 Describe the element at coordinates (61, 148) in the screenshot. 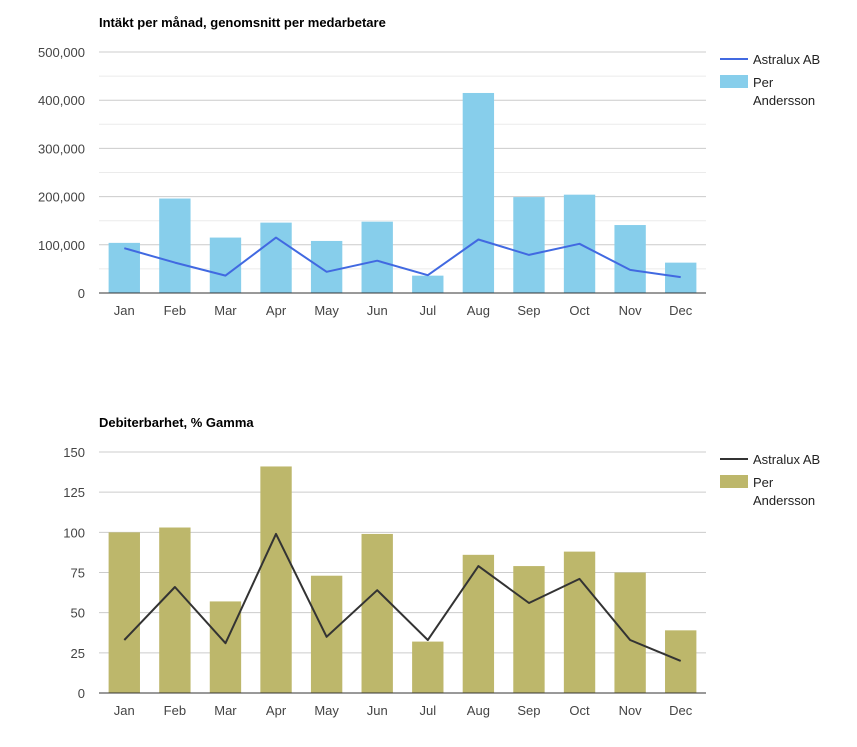

I see `y-tick-label: 300,000` at that location.